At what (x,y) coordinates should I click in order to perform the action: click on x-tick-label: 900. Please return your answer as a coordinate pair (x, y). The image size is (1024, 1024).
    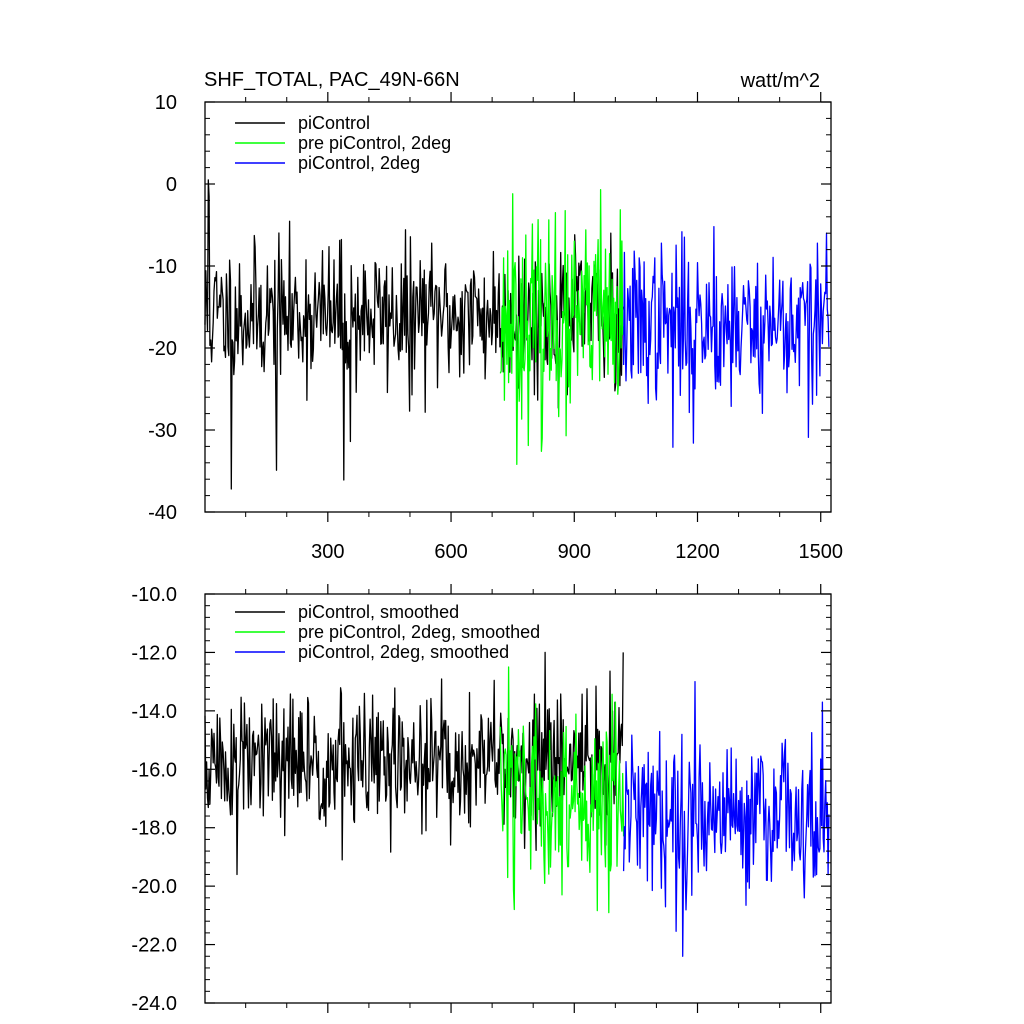
    Looking at the image, I should click on (574, 552).